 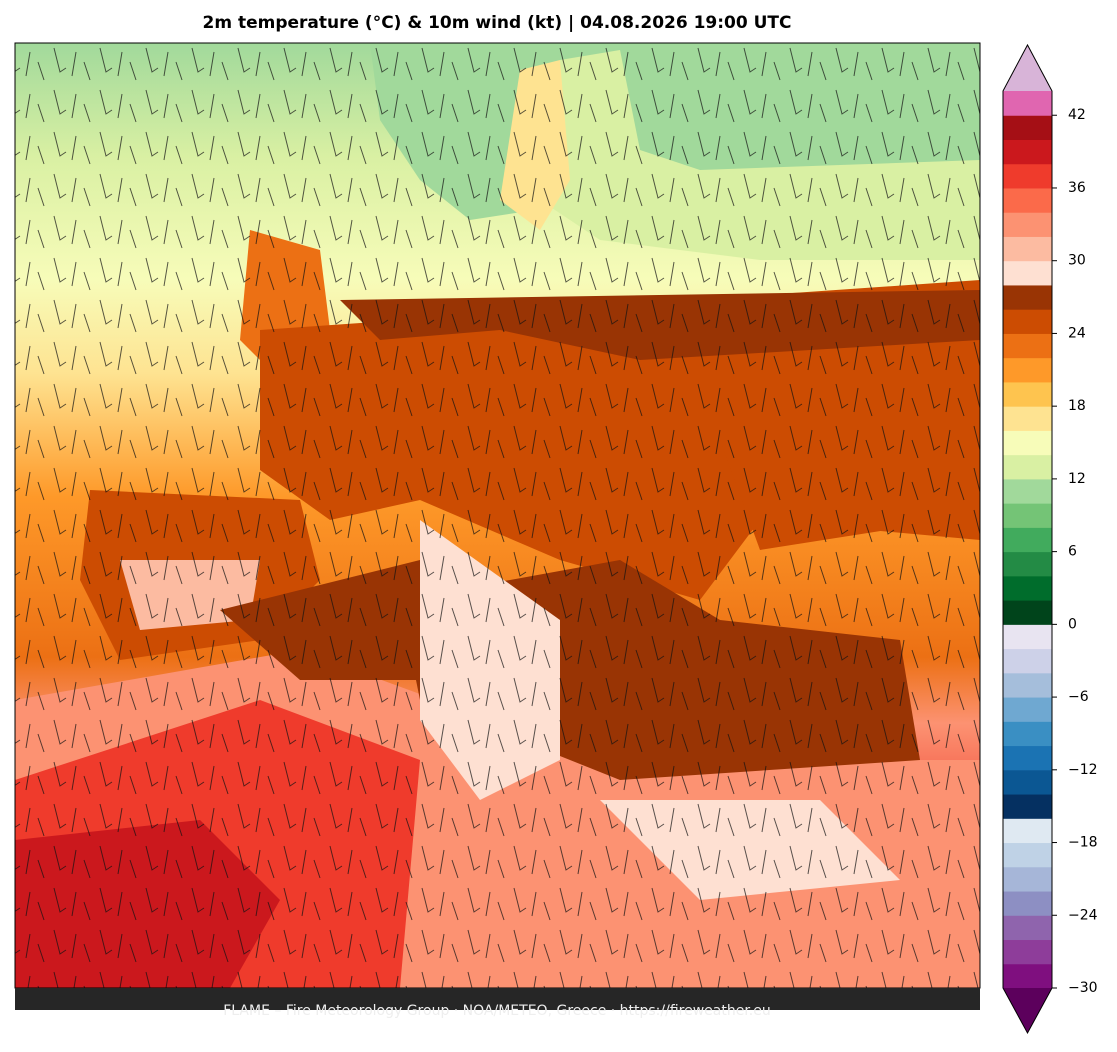 What do you see at coordinates (1027, 1010) in the screenshot?
I see `colorbar-extend-min` at bounding box center [1027, 1010].